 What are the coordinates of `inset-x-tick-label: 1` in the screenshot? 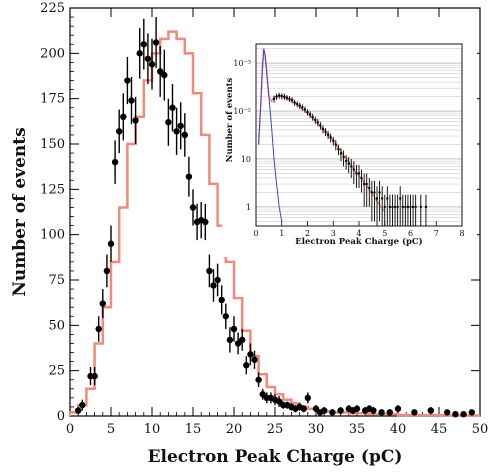 It's located at (281, 233).